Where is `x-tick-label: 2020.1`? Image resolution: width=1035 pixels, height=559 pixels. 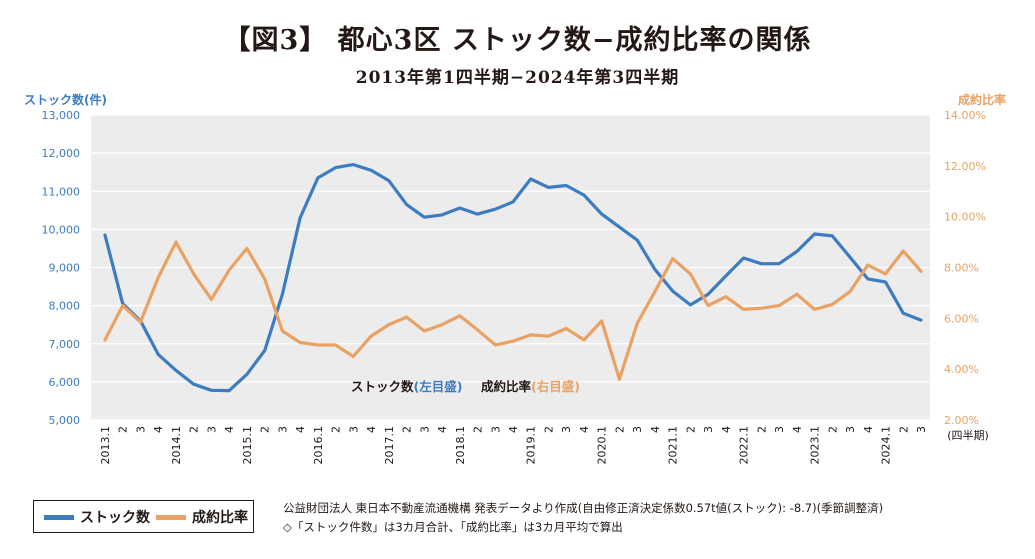
x-tick-label: 2020.1 is located at coordinates (602, 445).